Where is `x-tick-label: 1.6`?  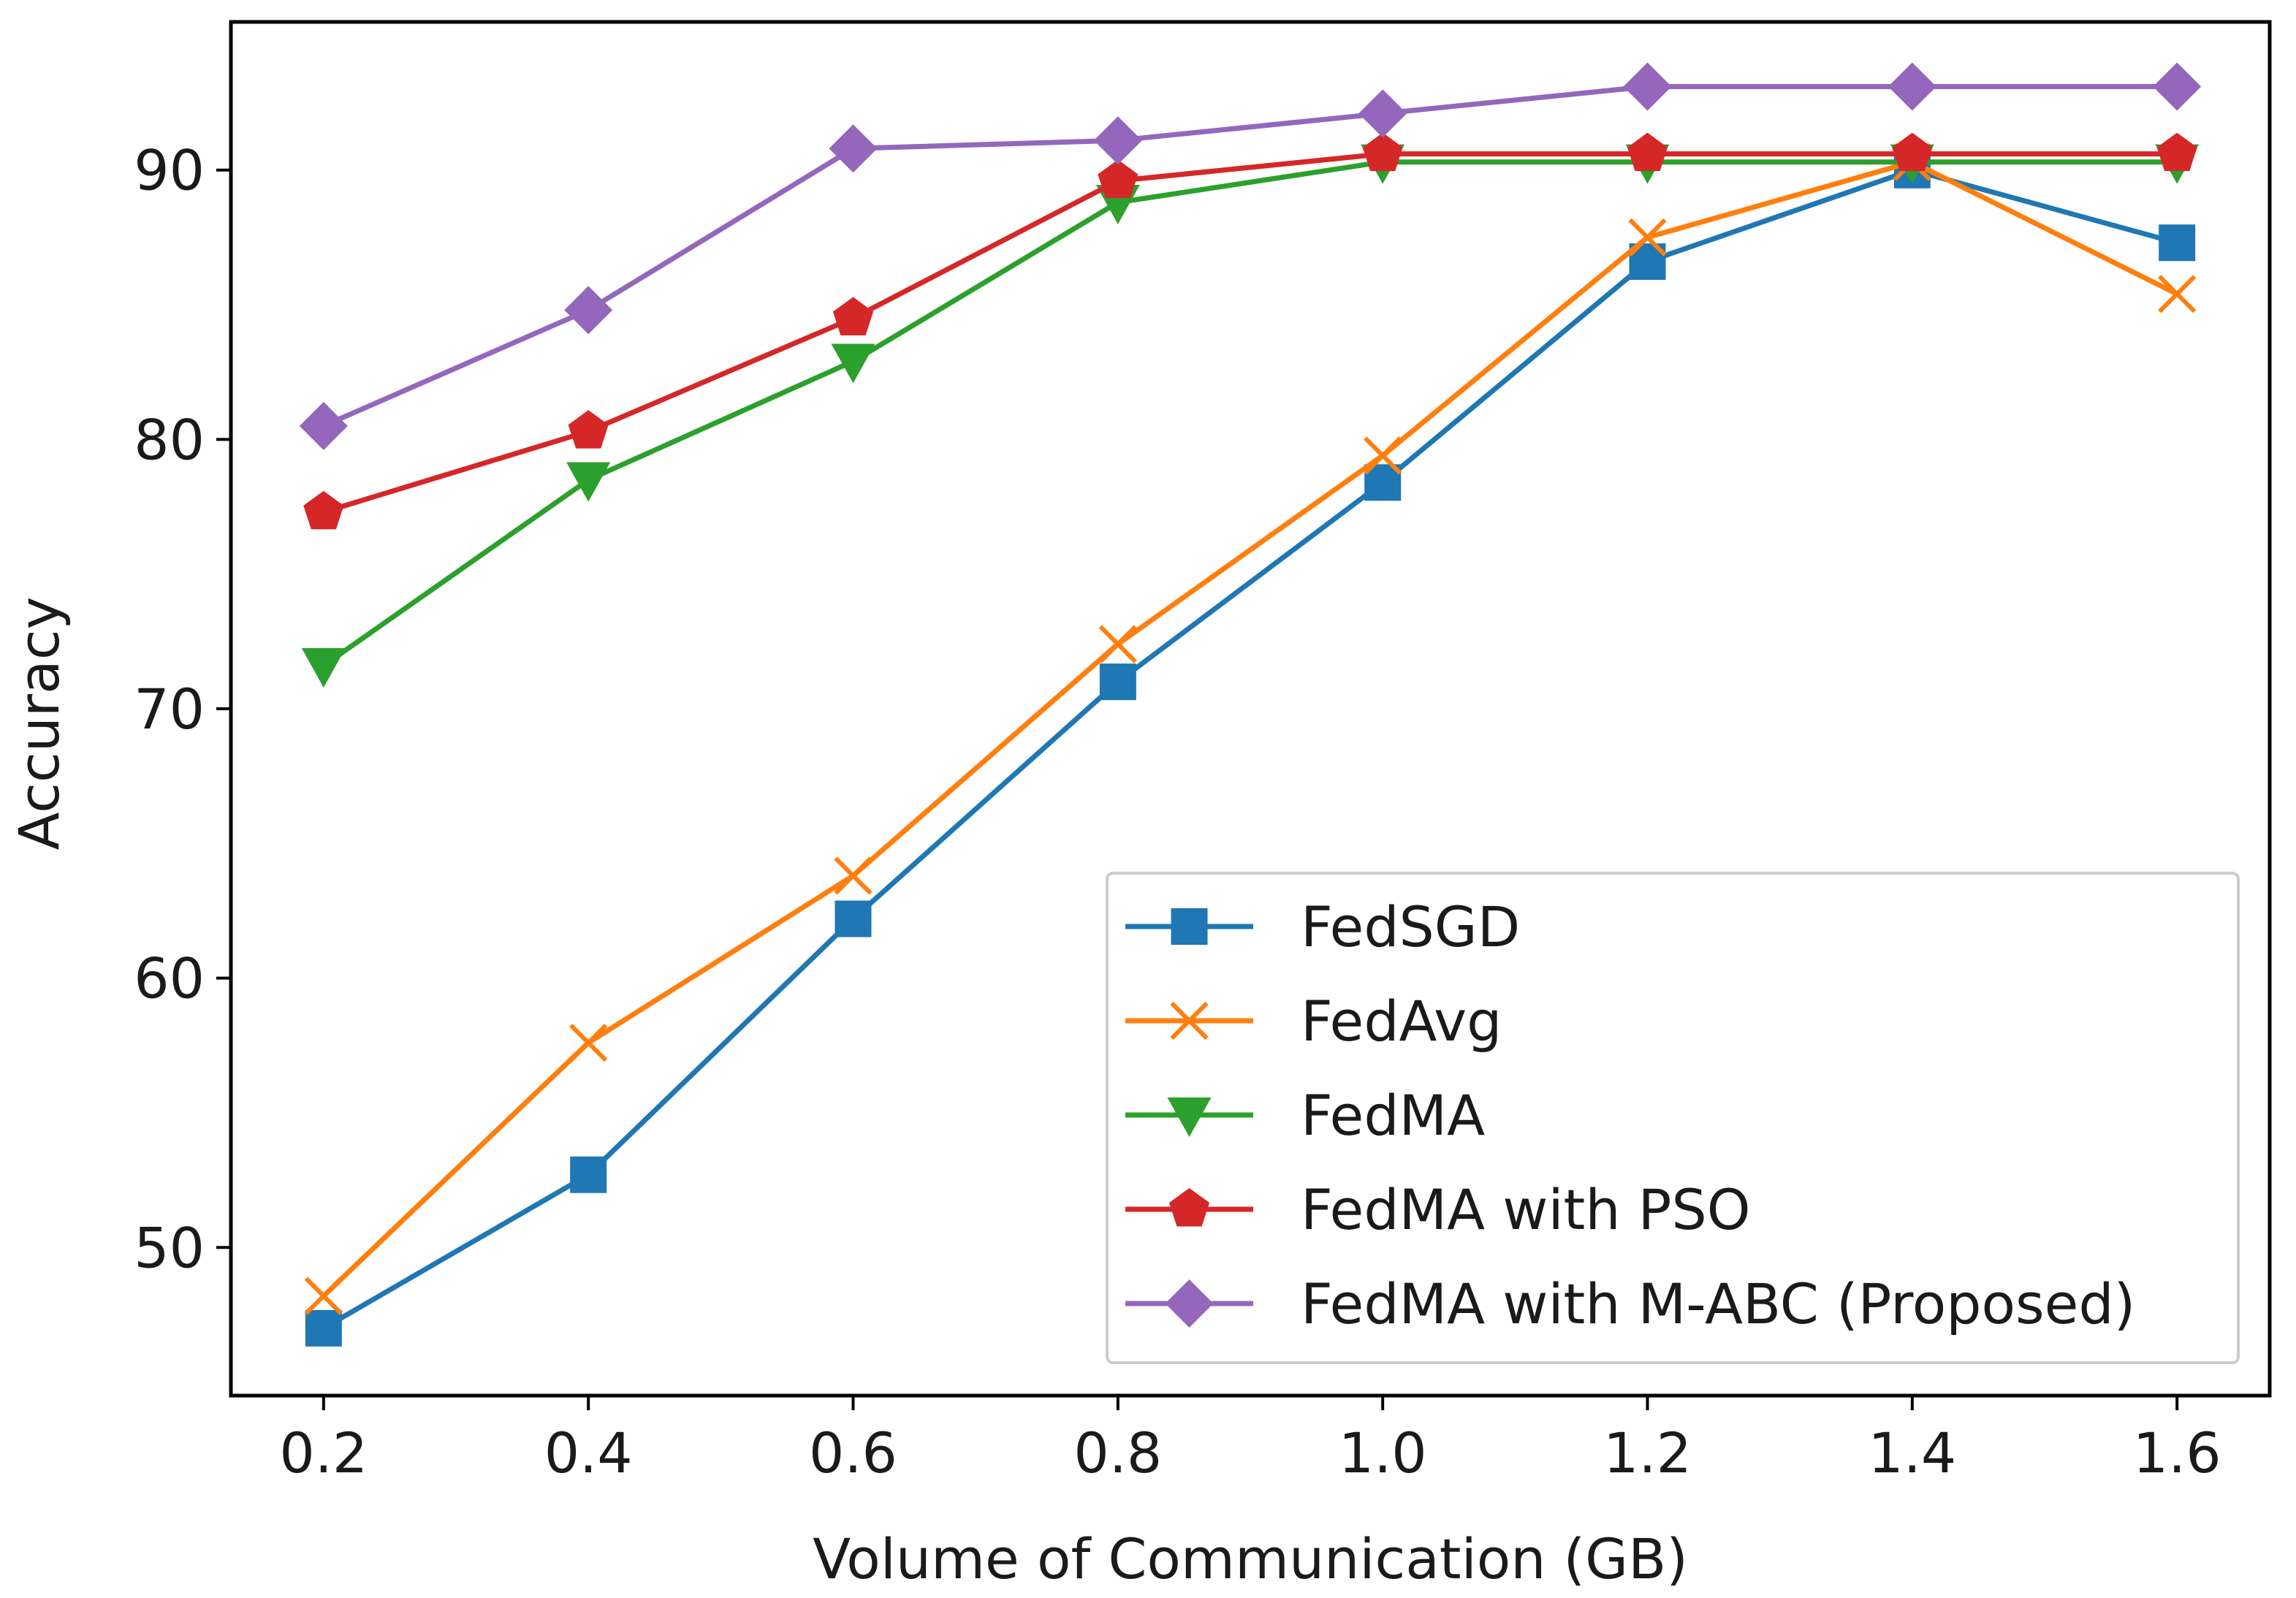 x-tick-label: 1.6 is located at coordinates (2177, 1452).